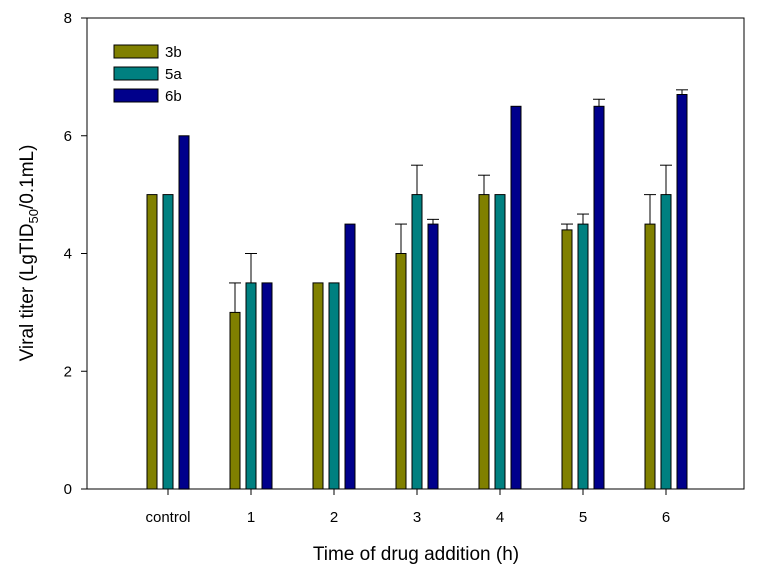 The width and height of the screenshot is (761, 577). I want to click on y-axis-title-subscript: 50, so click(33, 216).